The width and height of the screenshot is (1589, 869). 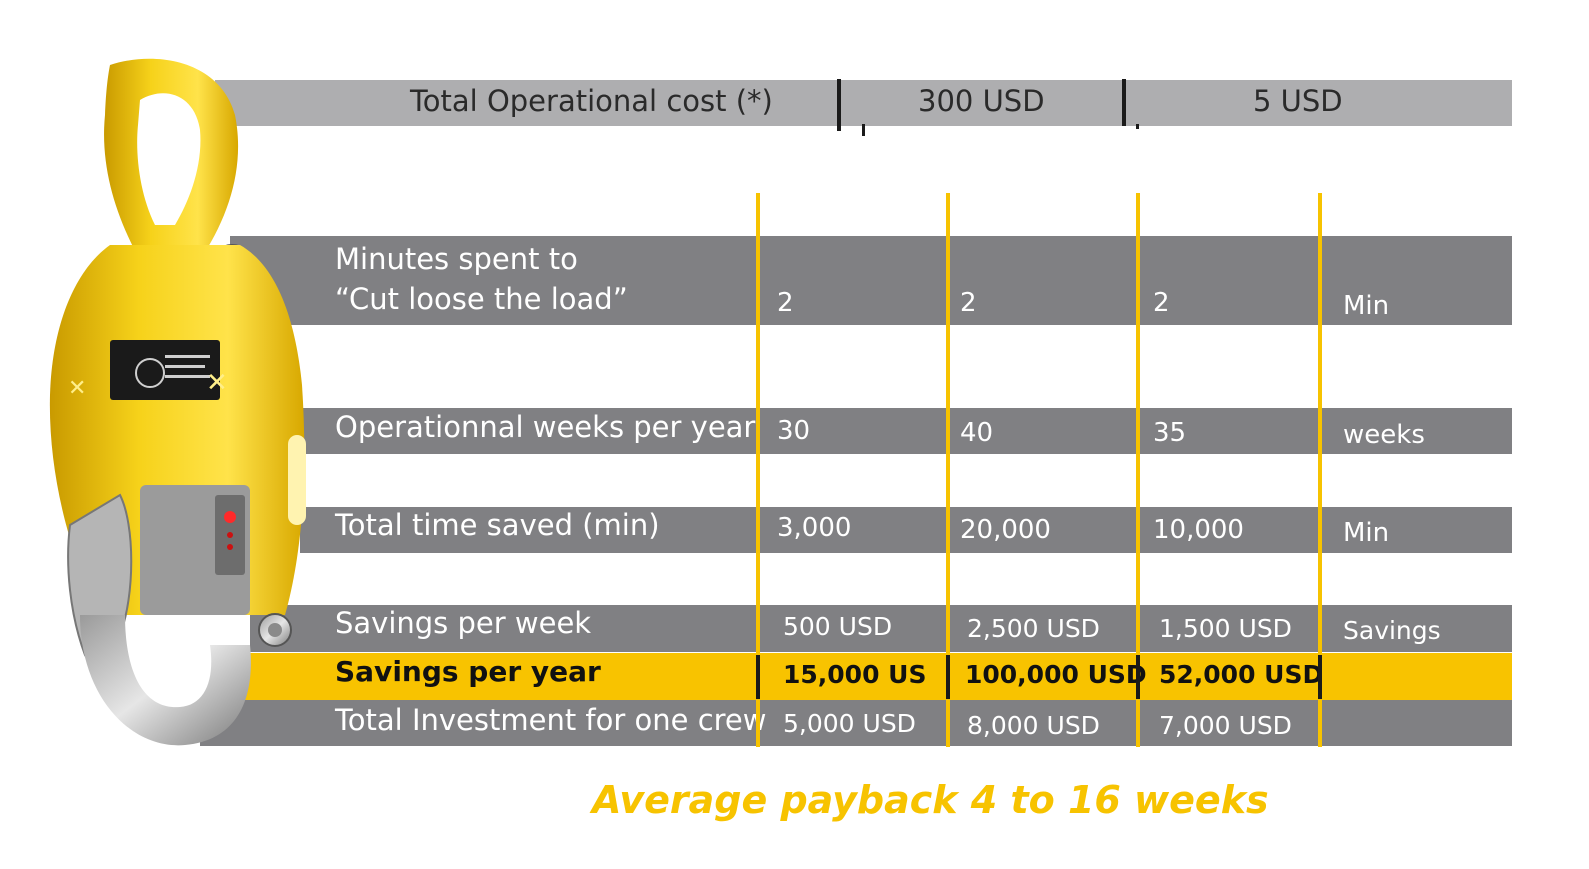 I want to click on row-minutes-value-1: 2, so click(x=785, y=303).